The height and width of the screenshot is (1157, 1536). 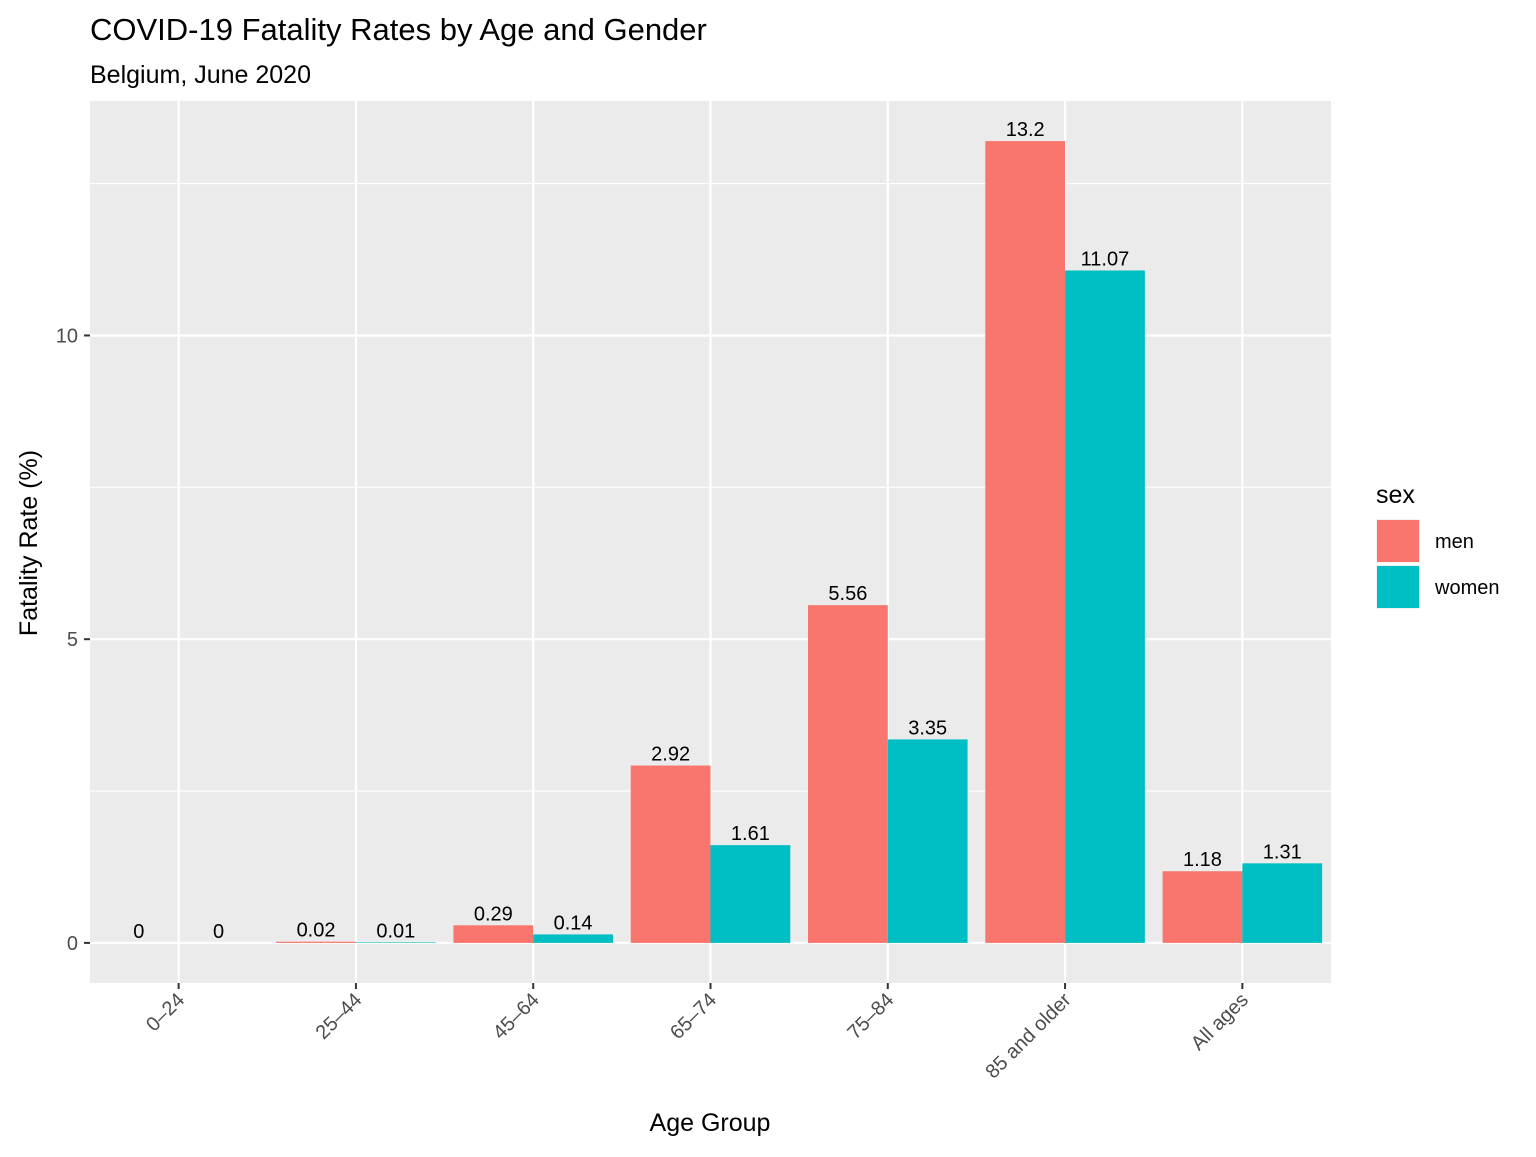 I want to click on y-tick-label: 5, so click(x=72, y=640).